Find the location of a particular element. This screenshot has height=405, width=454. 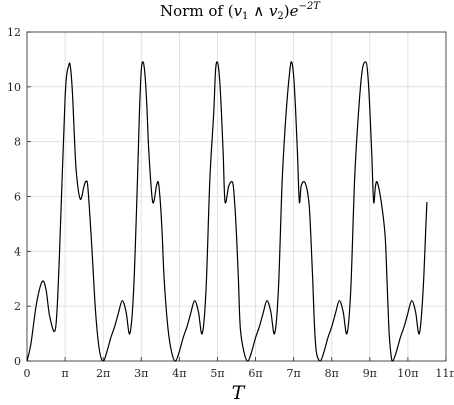

chart-title-exponent: −2T is located at coordinates (310, 6).